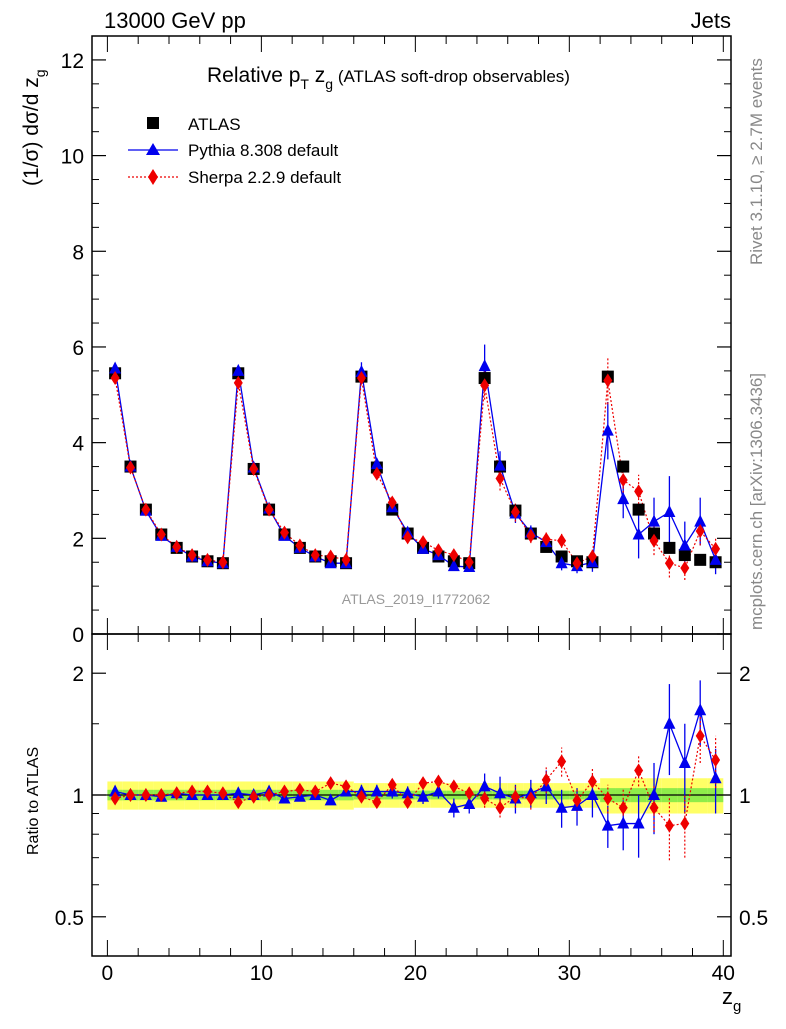 This screenshot has width=786, height=1029. Describe the element at coordinates (263, 150) in the screenshot. I see `legend-pythia-label: Pythia 8.308 default` at that location.